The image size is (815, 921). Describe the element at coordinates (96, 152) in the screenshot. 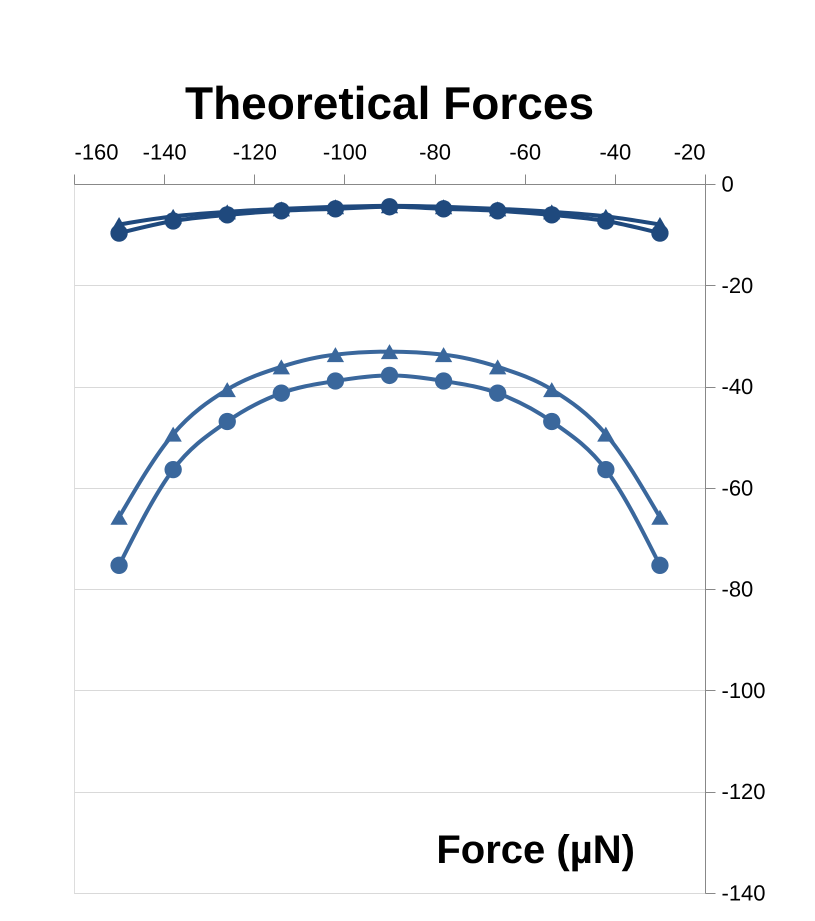

I see `x-tick-label: -160` at that location.